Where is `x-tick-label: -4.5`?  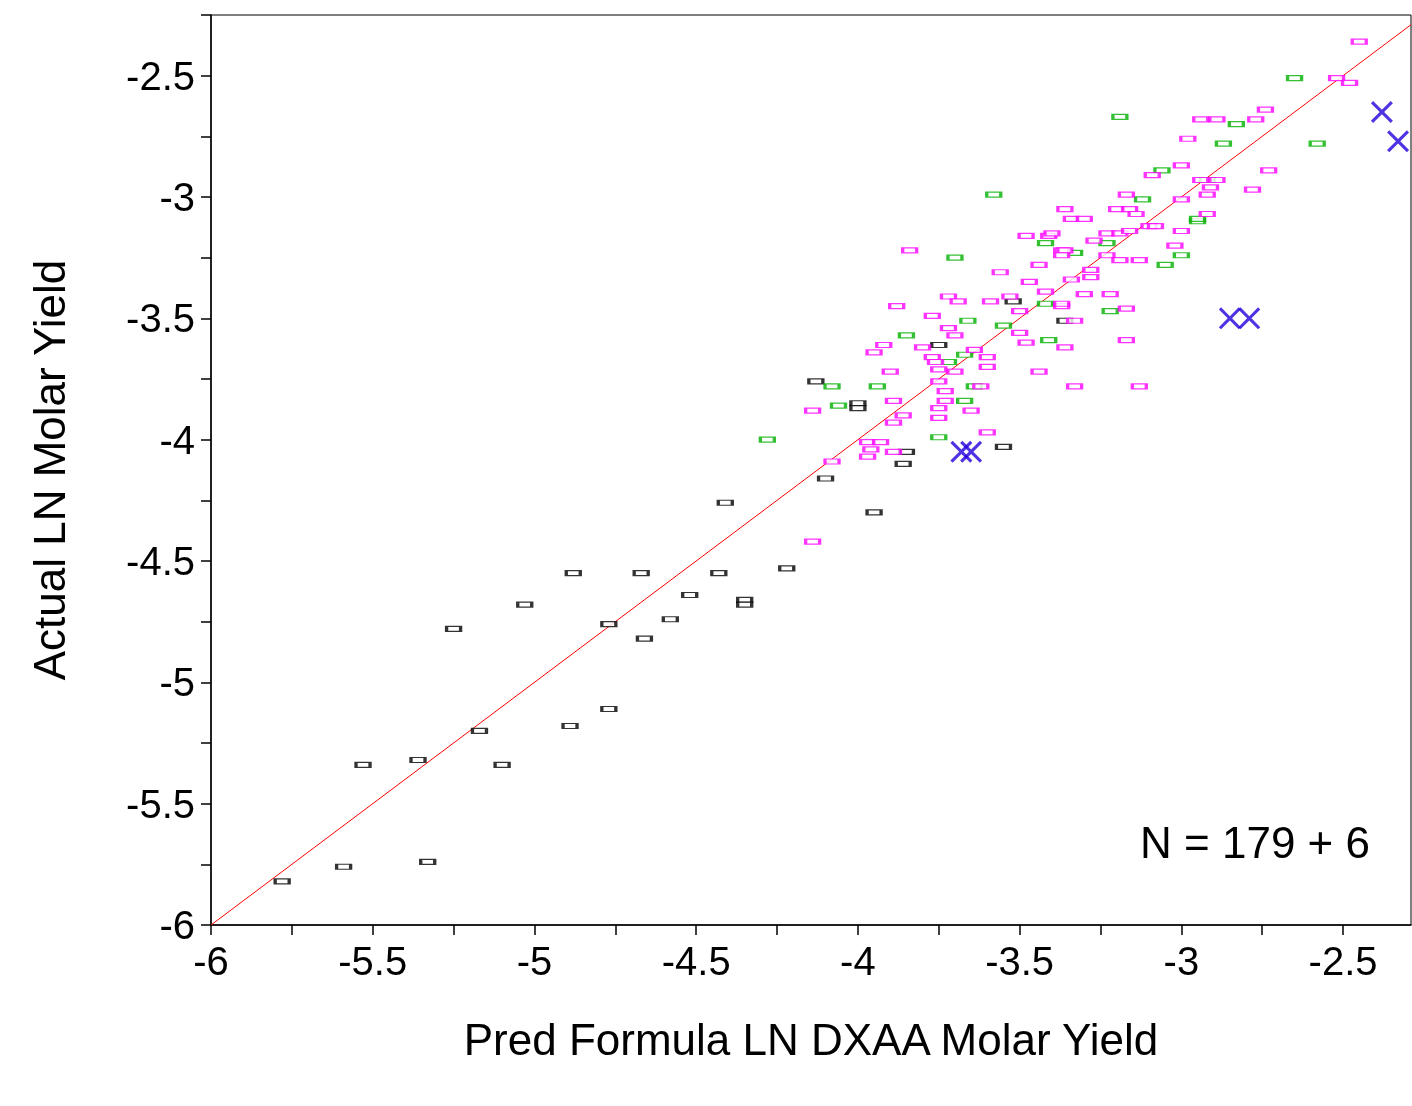 x-tick-label: -4.5 is located at coordinates (696, 961).